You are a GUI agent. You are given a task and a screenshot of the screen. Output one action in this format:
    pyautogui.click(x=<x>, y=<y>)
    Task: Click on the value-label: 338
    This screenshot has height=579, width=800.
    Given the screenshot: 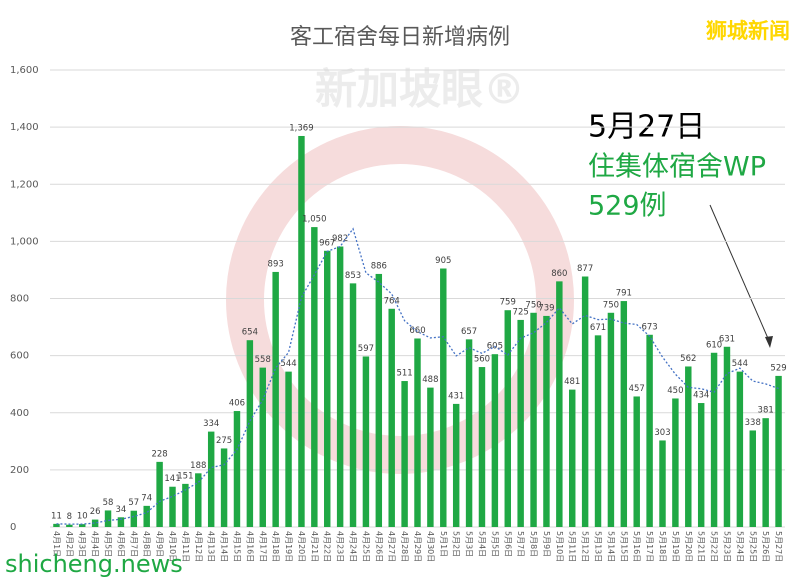 What is the action you would take?
    pyautogui.click(x=753, y=423)
    